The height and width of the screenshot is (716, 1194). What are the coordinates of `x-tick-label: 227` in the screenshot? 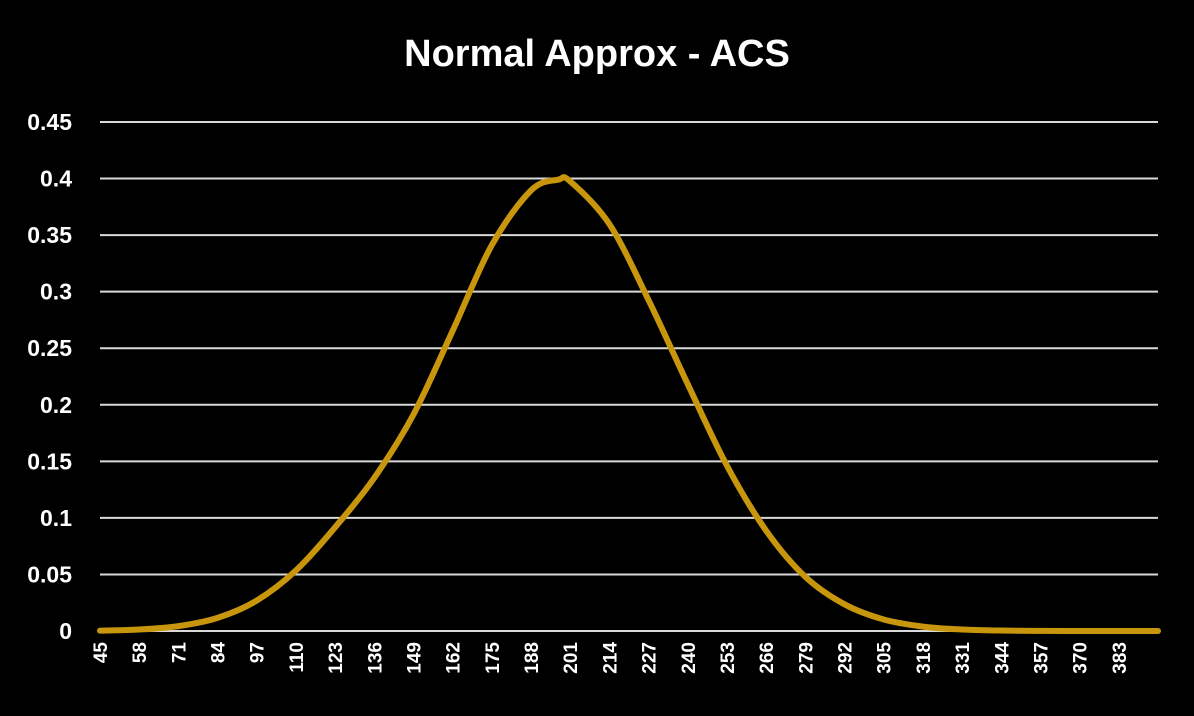 It's located at (650, 658).